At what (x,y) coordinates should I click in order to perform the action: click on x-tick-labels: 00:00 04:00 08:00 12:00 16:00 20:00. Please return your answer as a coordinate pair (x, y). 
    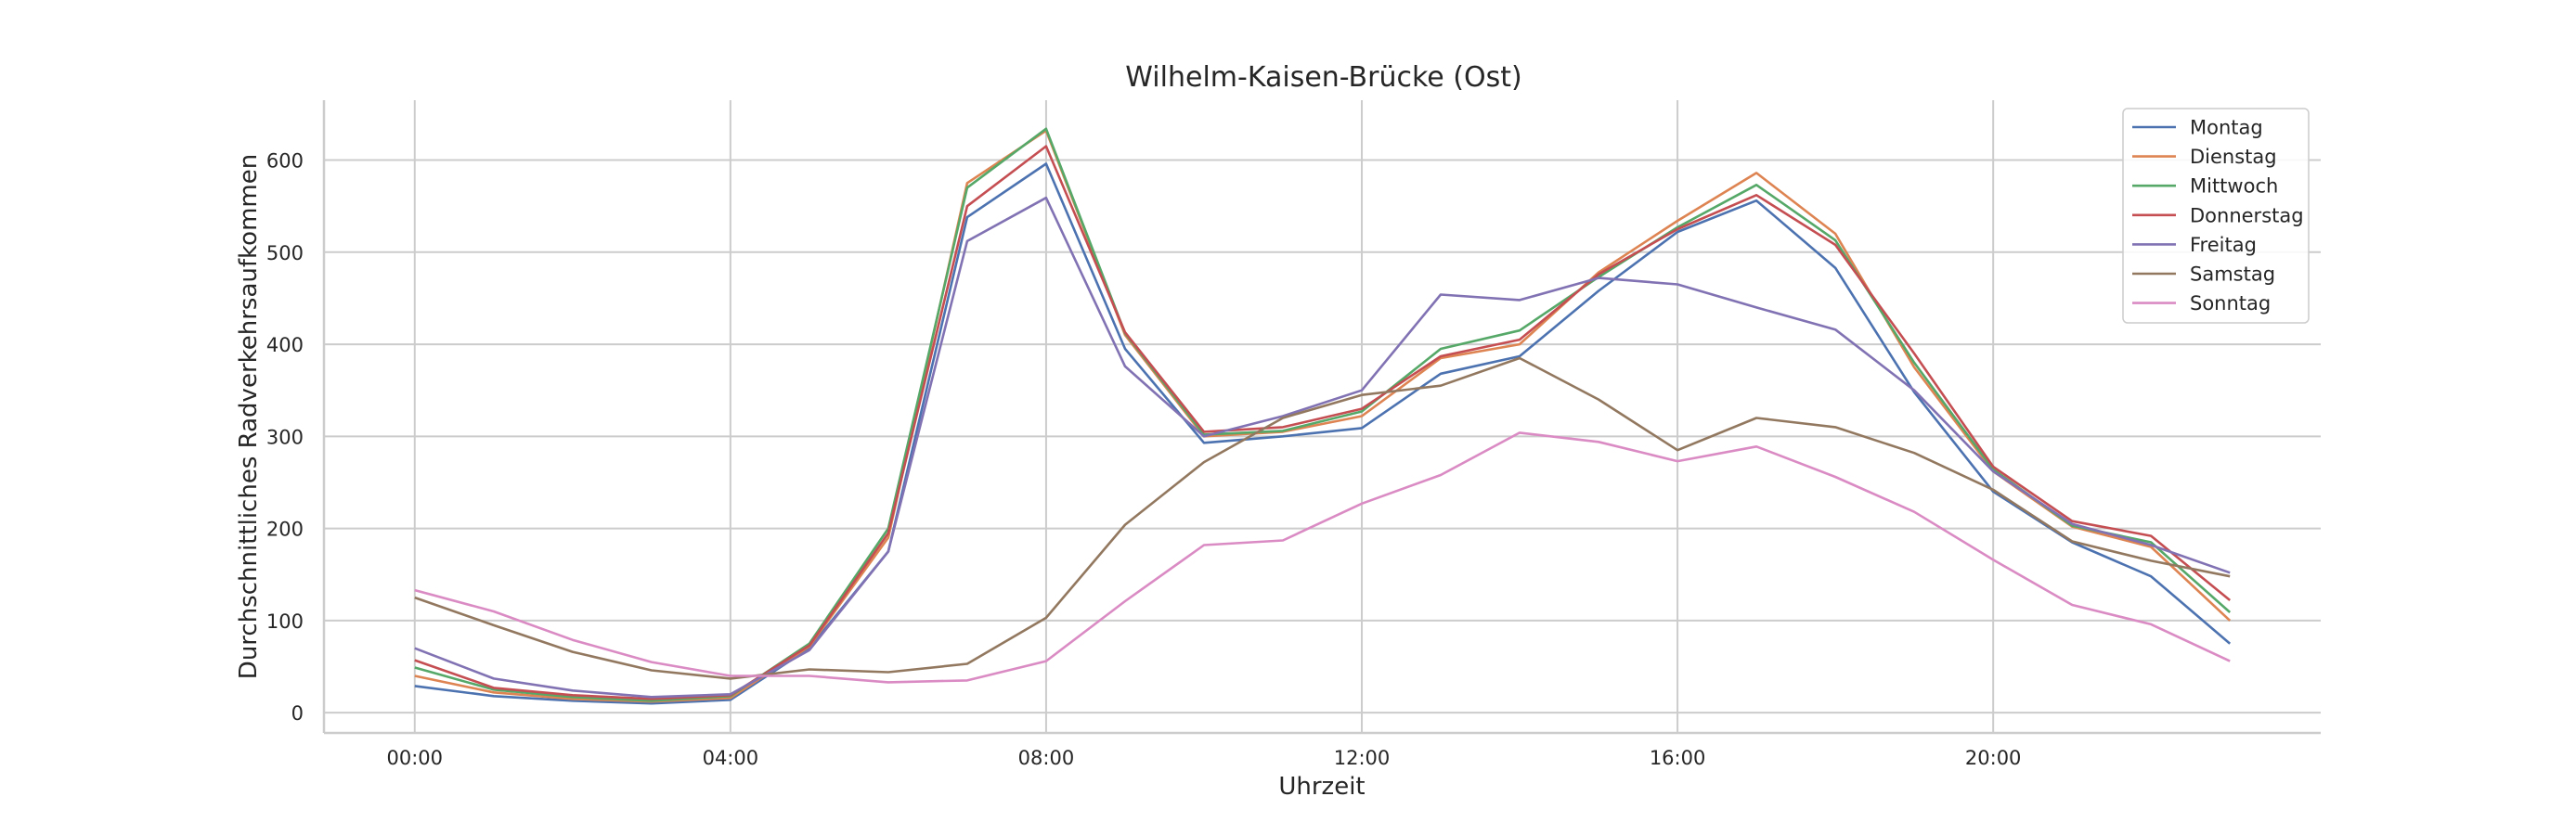
    Looking at the image, I should click on (1204, 758).